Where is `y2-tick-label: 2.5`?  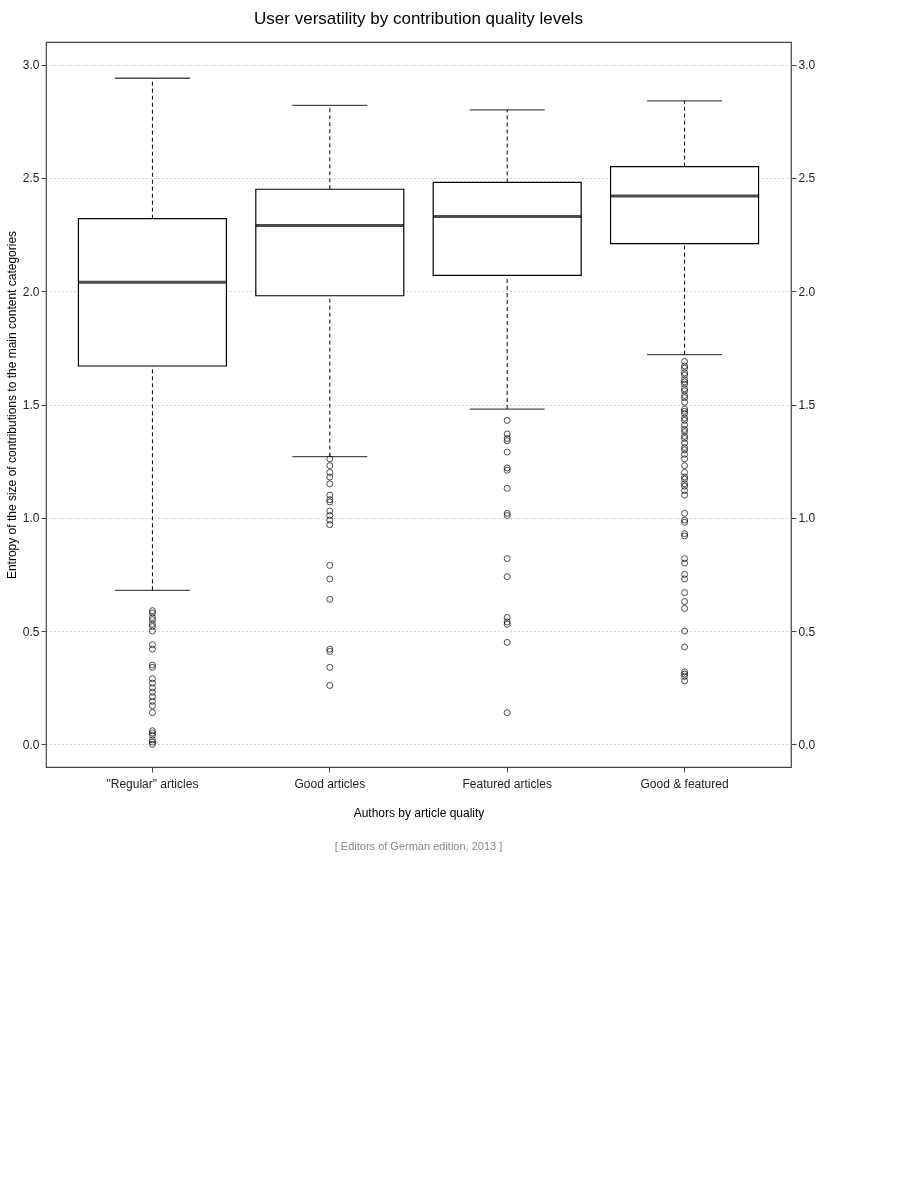
y2-tick-label: 2.5 is located at coordinates (807, 178).